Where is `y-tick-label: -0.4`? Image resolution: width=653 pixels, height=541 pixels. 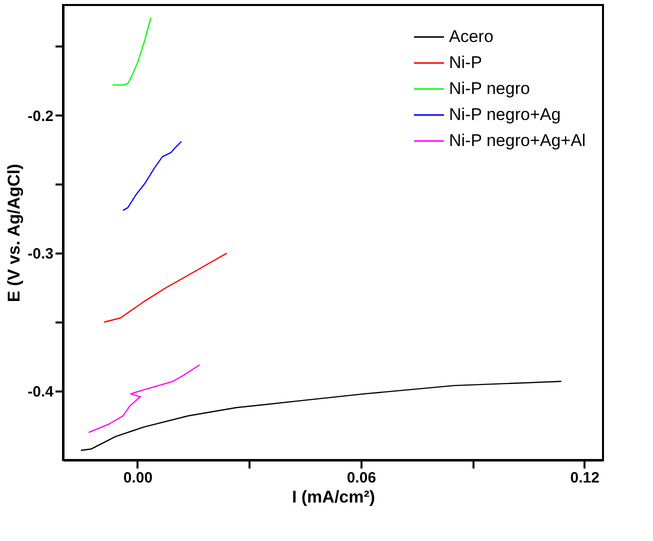
y-tick-label: -0.4 is located at coordinates (41, 392).